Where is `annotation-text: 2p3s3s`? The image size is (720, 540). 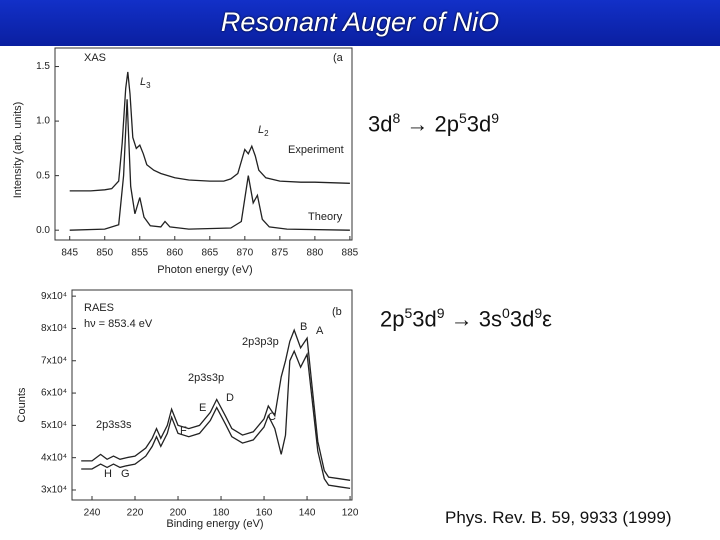 annotation-text: 2p3s3s is located at coordinates (114, 425).